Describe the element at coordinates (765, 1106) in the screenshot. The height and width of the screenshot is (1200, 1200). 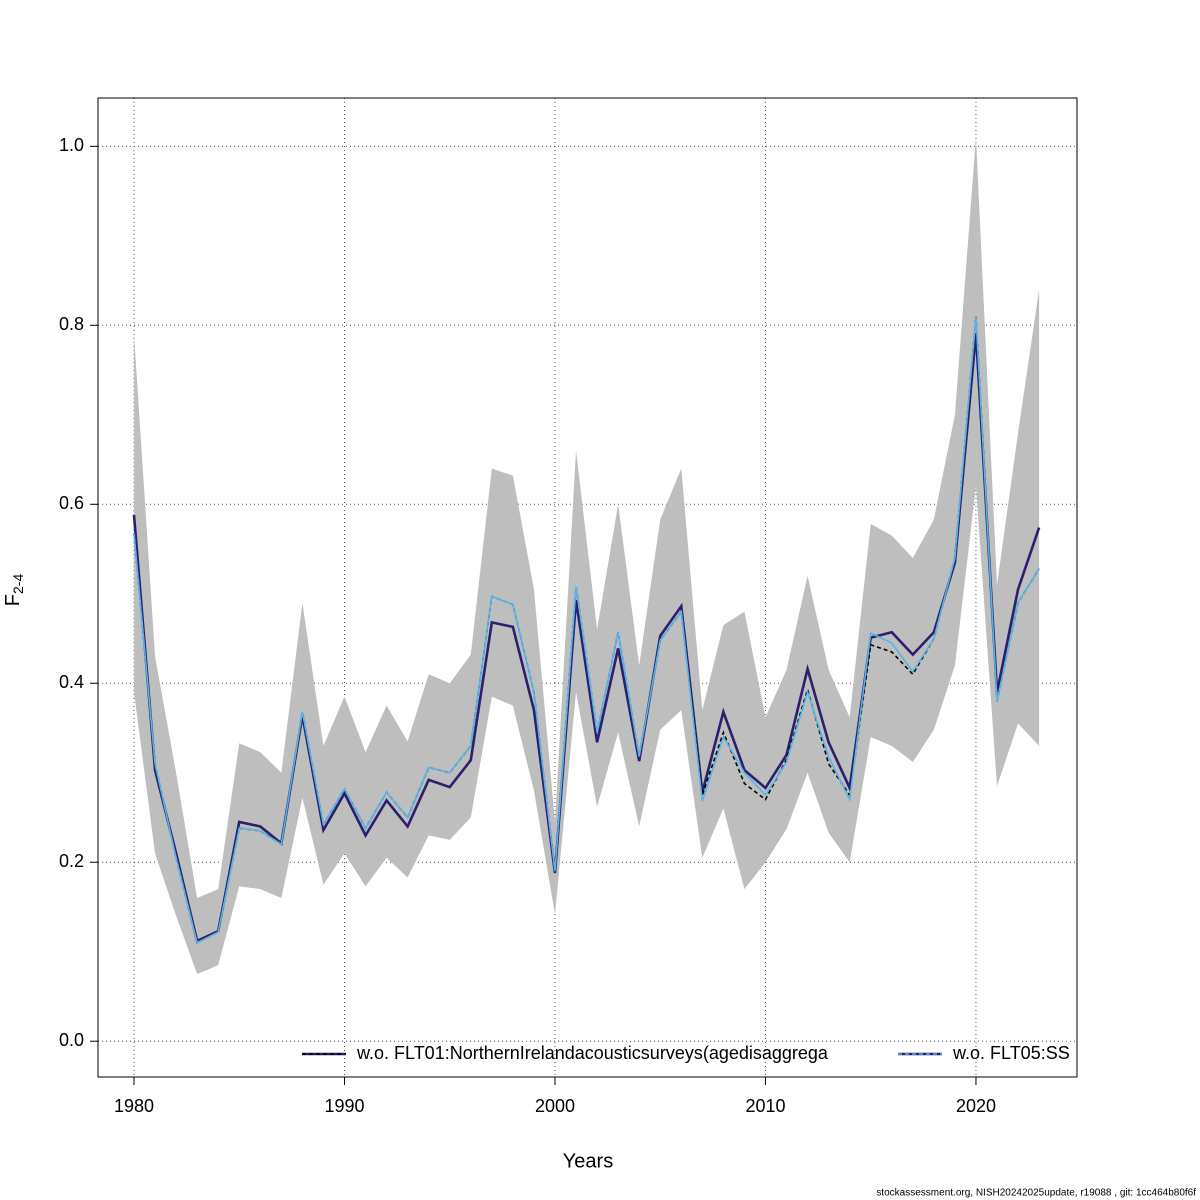
I see `x-tick-label: 2010` at that location.